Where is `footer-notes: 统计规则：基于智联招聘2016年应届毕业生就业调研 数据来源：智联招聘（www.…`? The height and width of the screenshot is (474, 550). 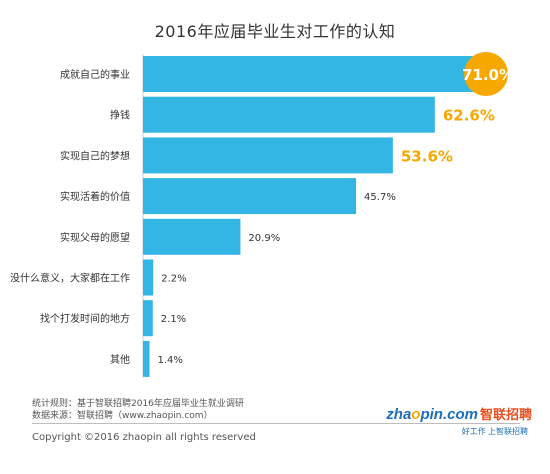 footer-notes: 统计规则：基于智联招聘2016年应届毕业生就业调研 数据来源：智联招聘（www.… is located at coordinates (138, 410).